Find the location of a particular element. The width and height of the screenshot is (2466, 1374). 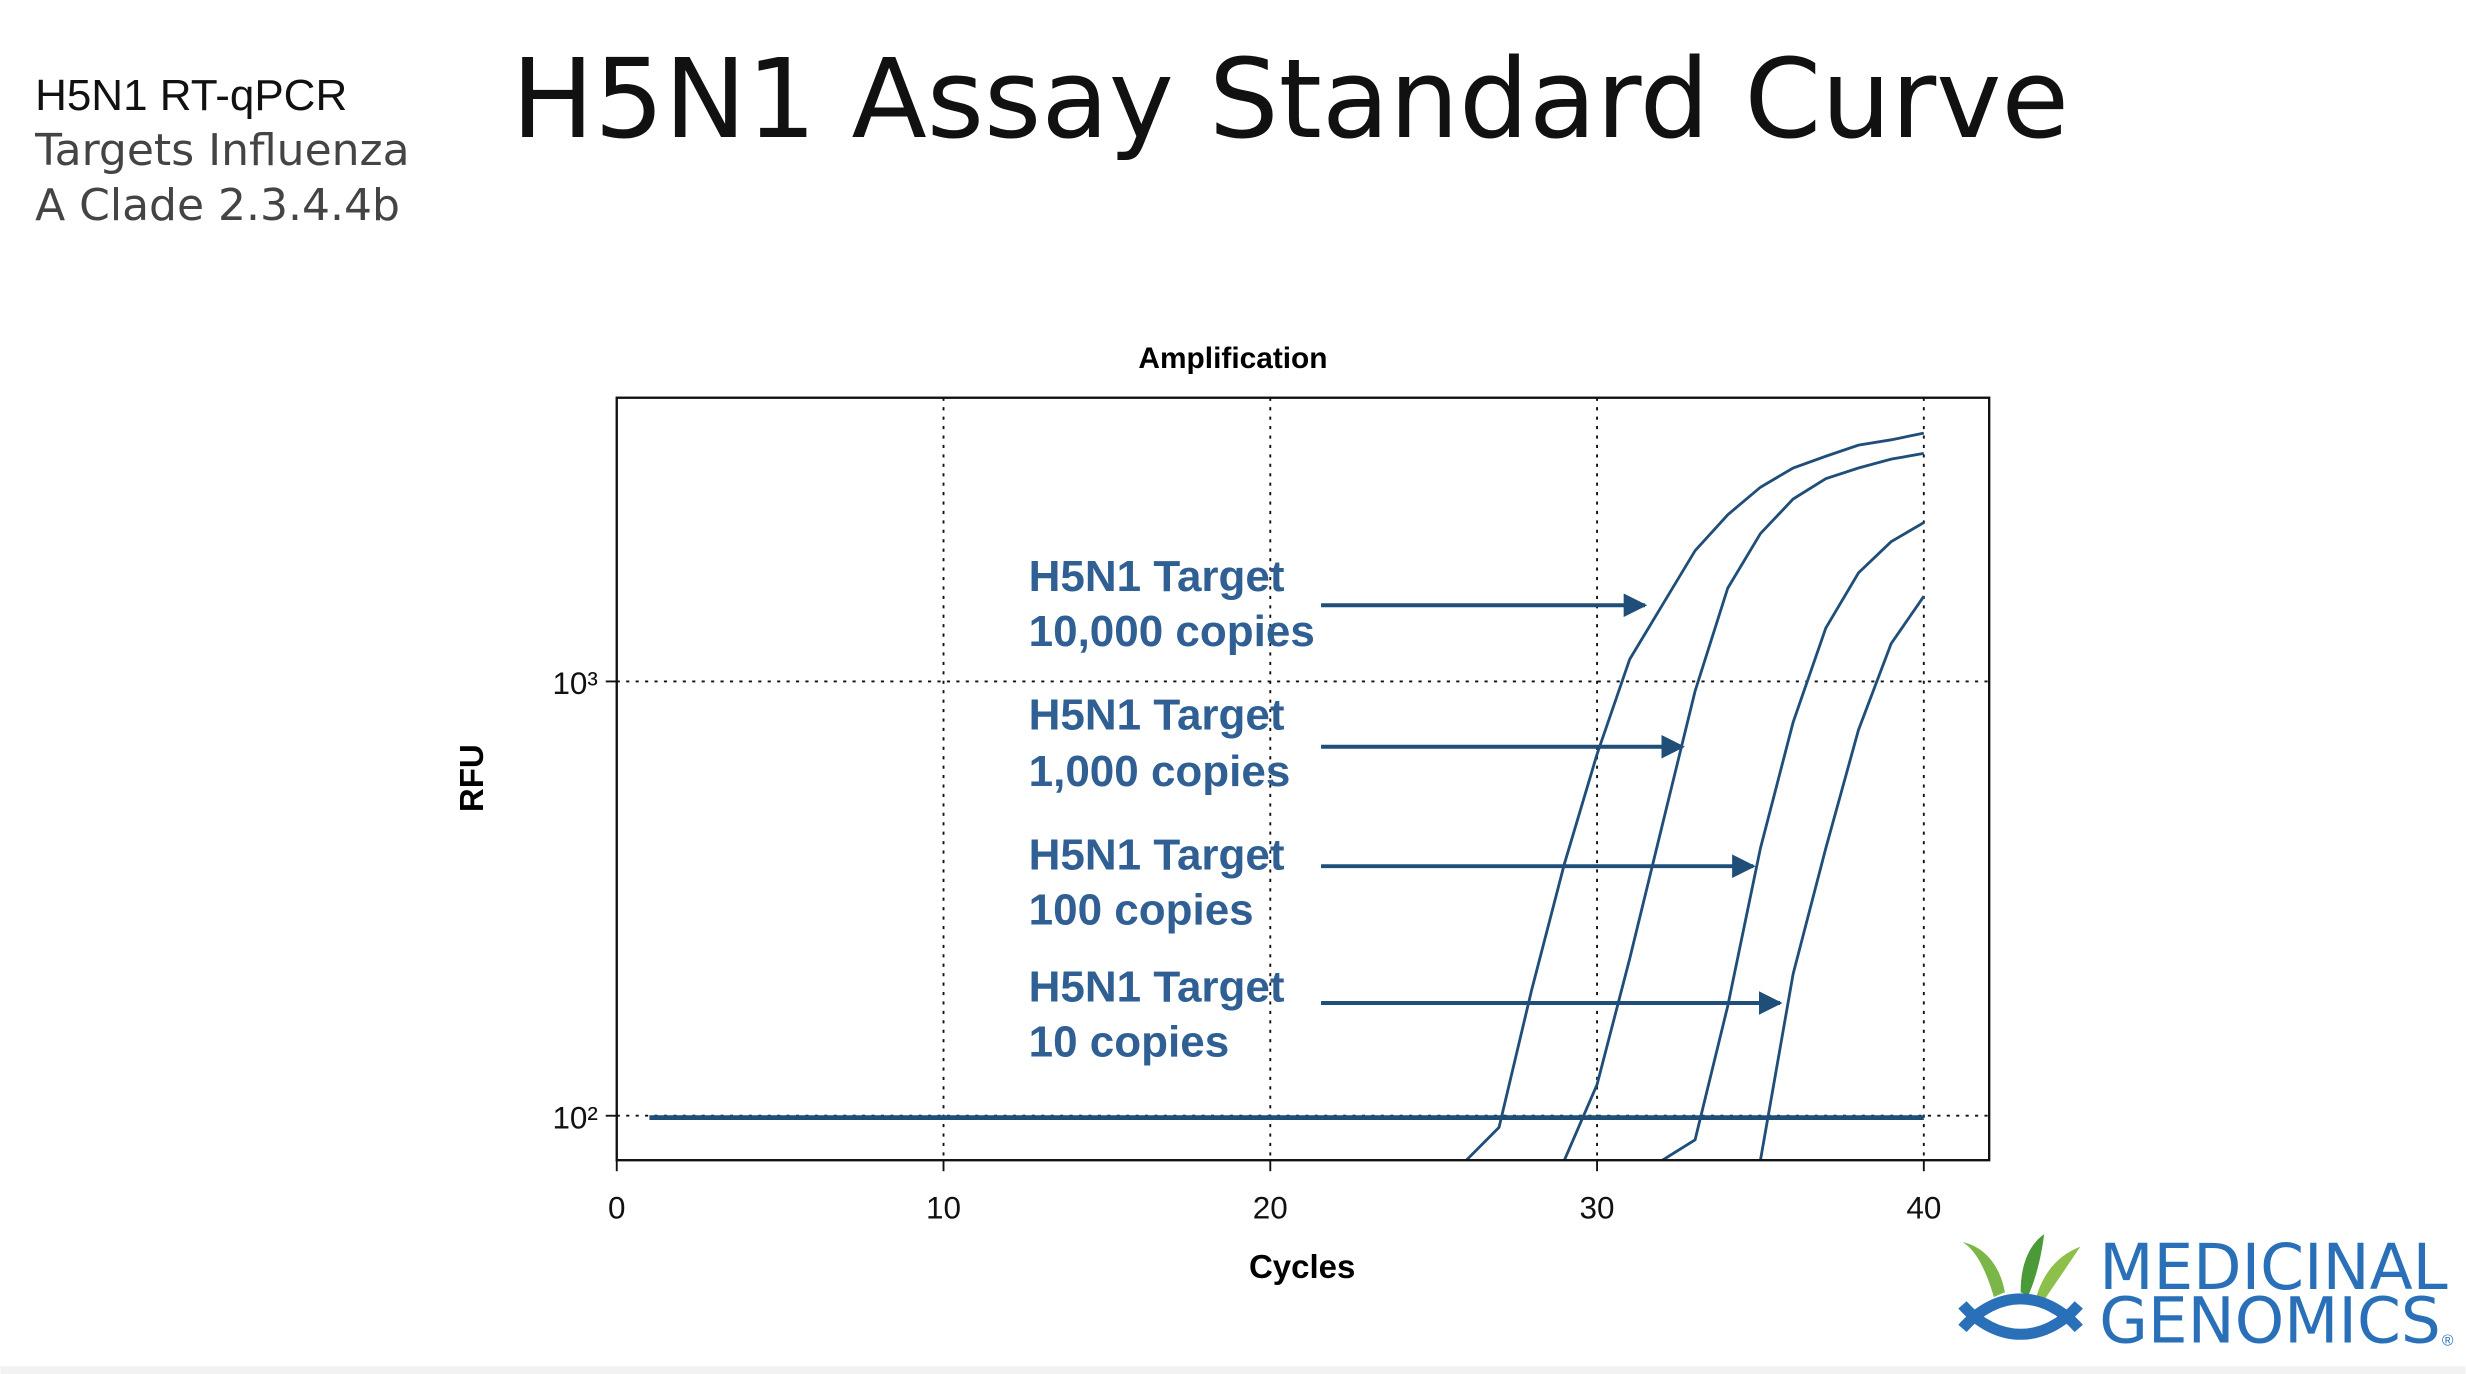

y-tick-label: 10³ is located at coordinates (574, 683).